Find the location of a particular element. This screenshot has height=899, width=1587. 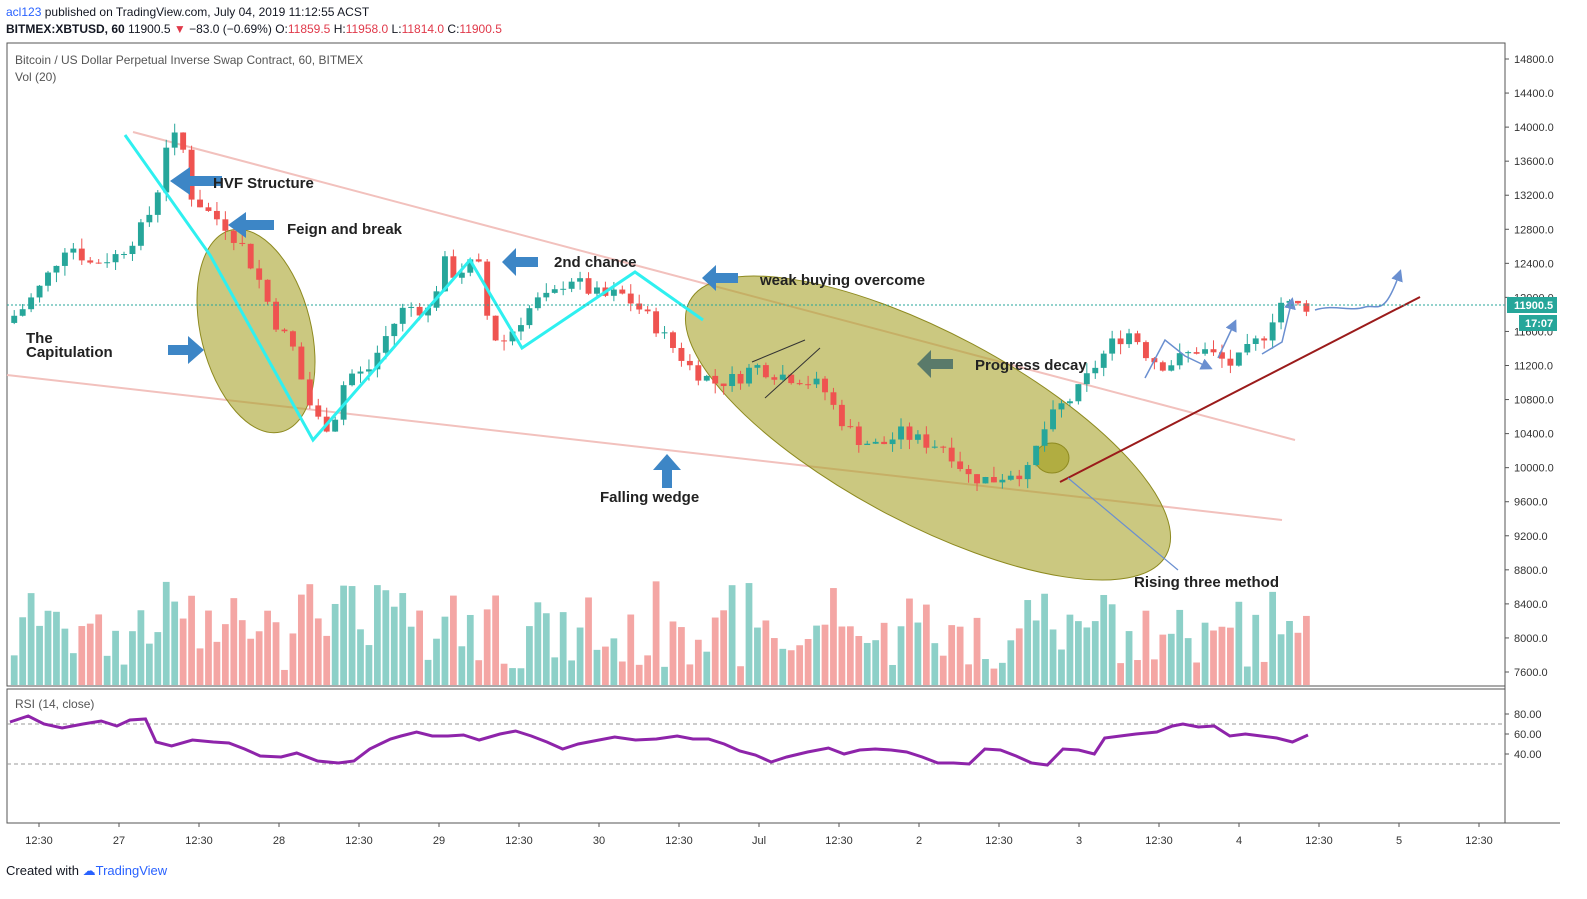

progress-decay-arrow-icon is located at coordinates (935, 364).